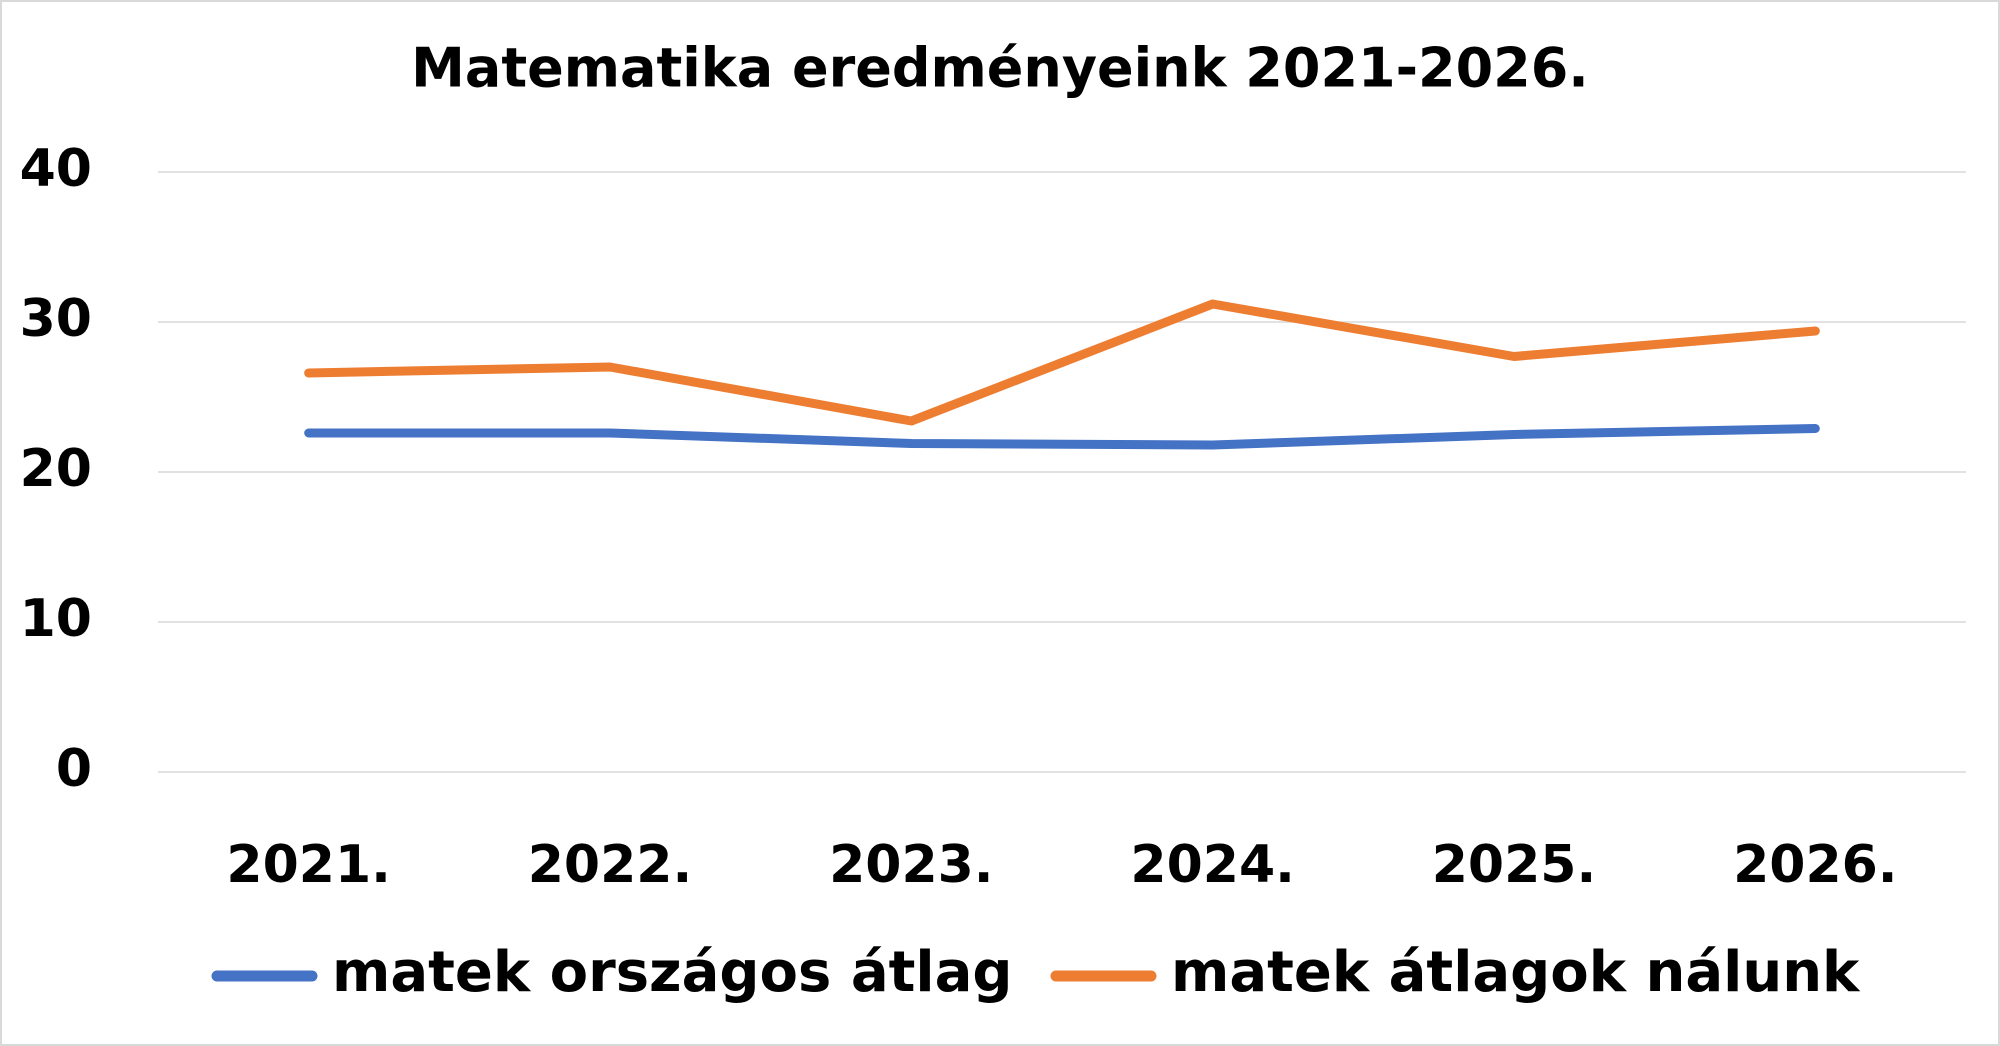  What do you see at coordinates (56, 169) in the screenshot?
I see `y-tick-label: 40` at bounding box center [56, 169].